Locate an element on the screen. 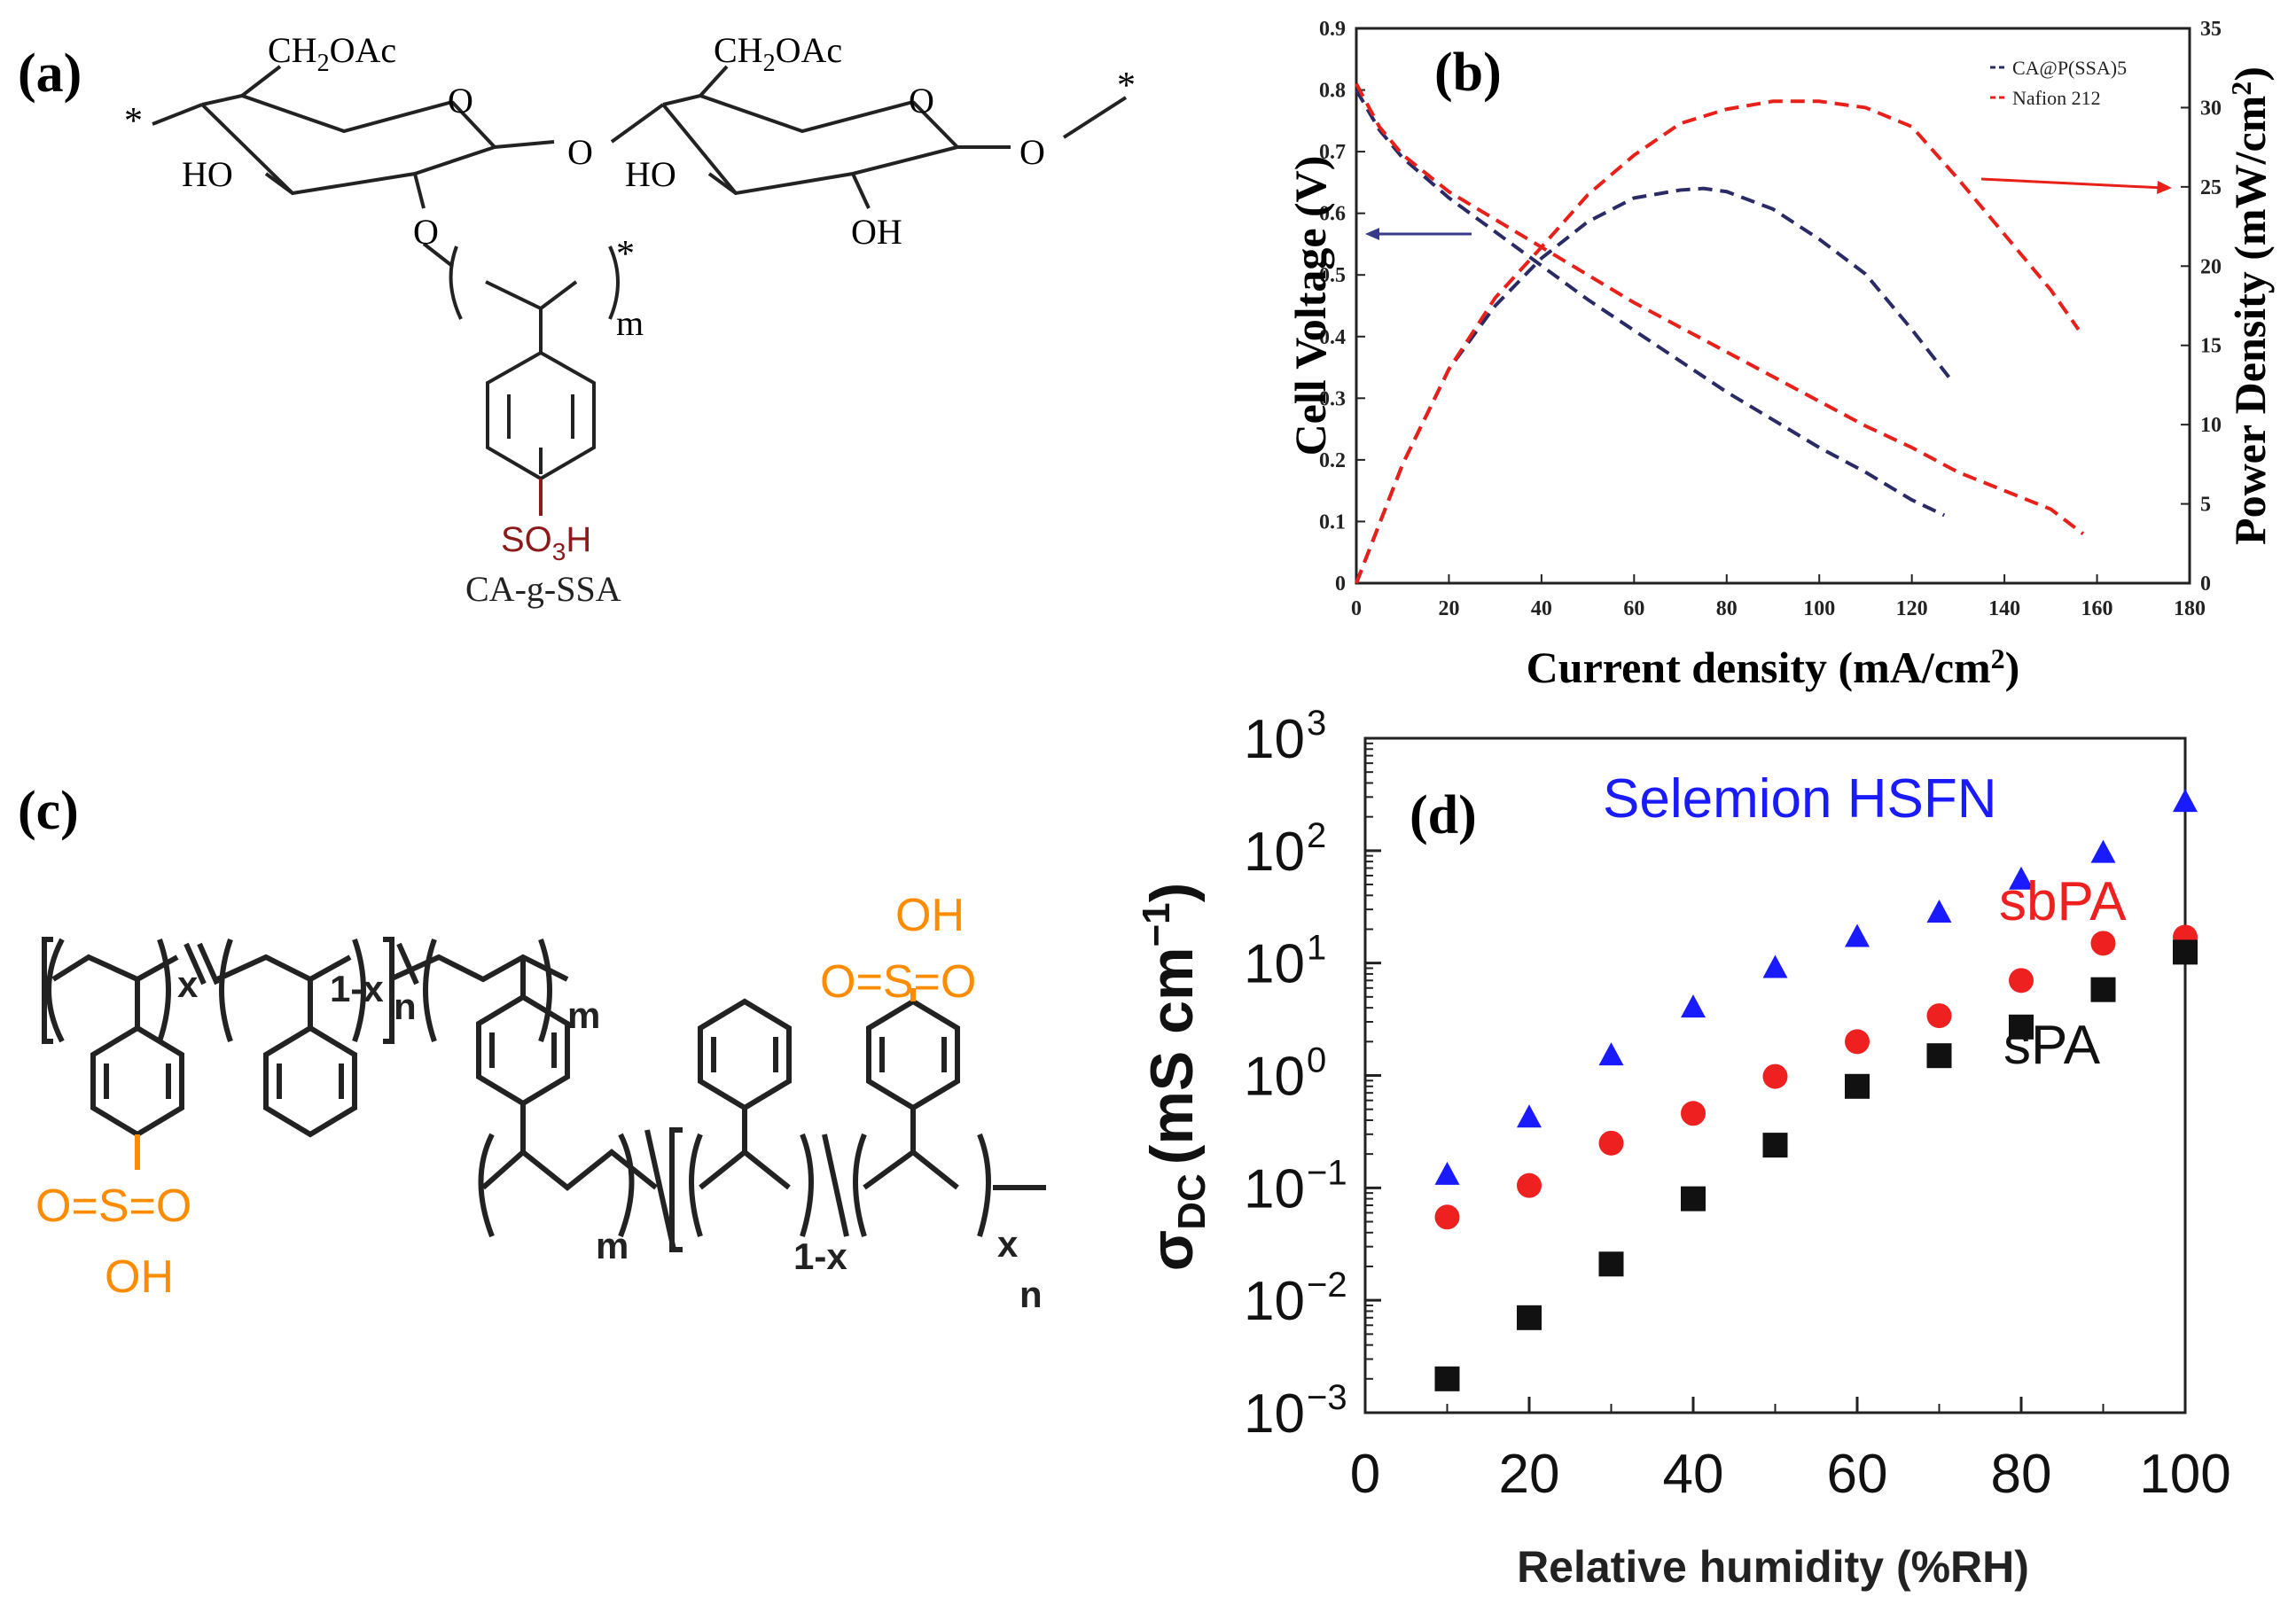 The image size is (2296, 1605). series-group is located at coordinates (1720, 333).